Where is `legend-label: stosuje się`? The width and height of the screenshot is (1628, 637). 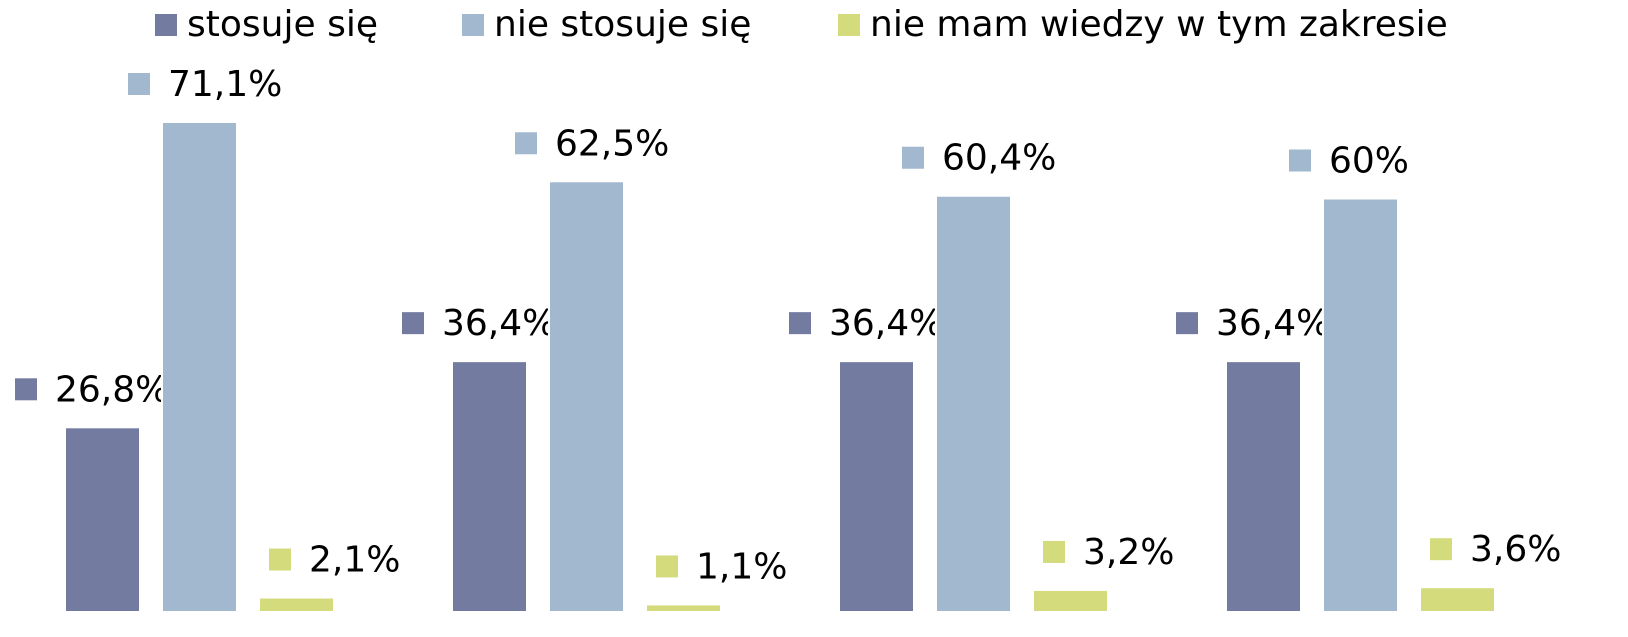 legend-label: stosuje się is located at coordinates (282, 24).